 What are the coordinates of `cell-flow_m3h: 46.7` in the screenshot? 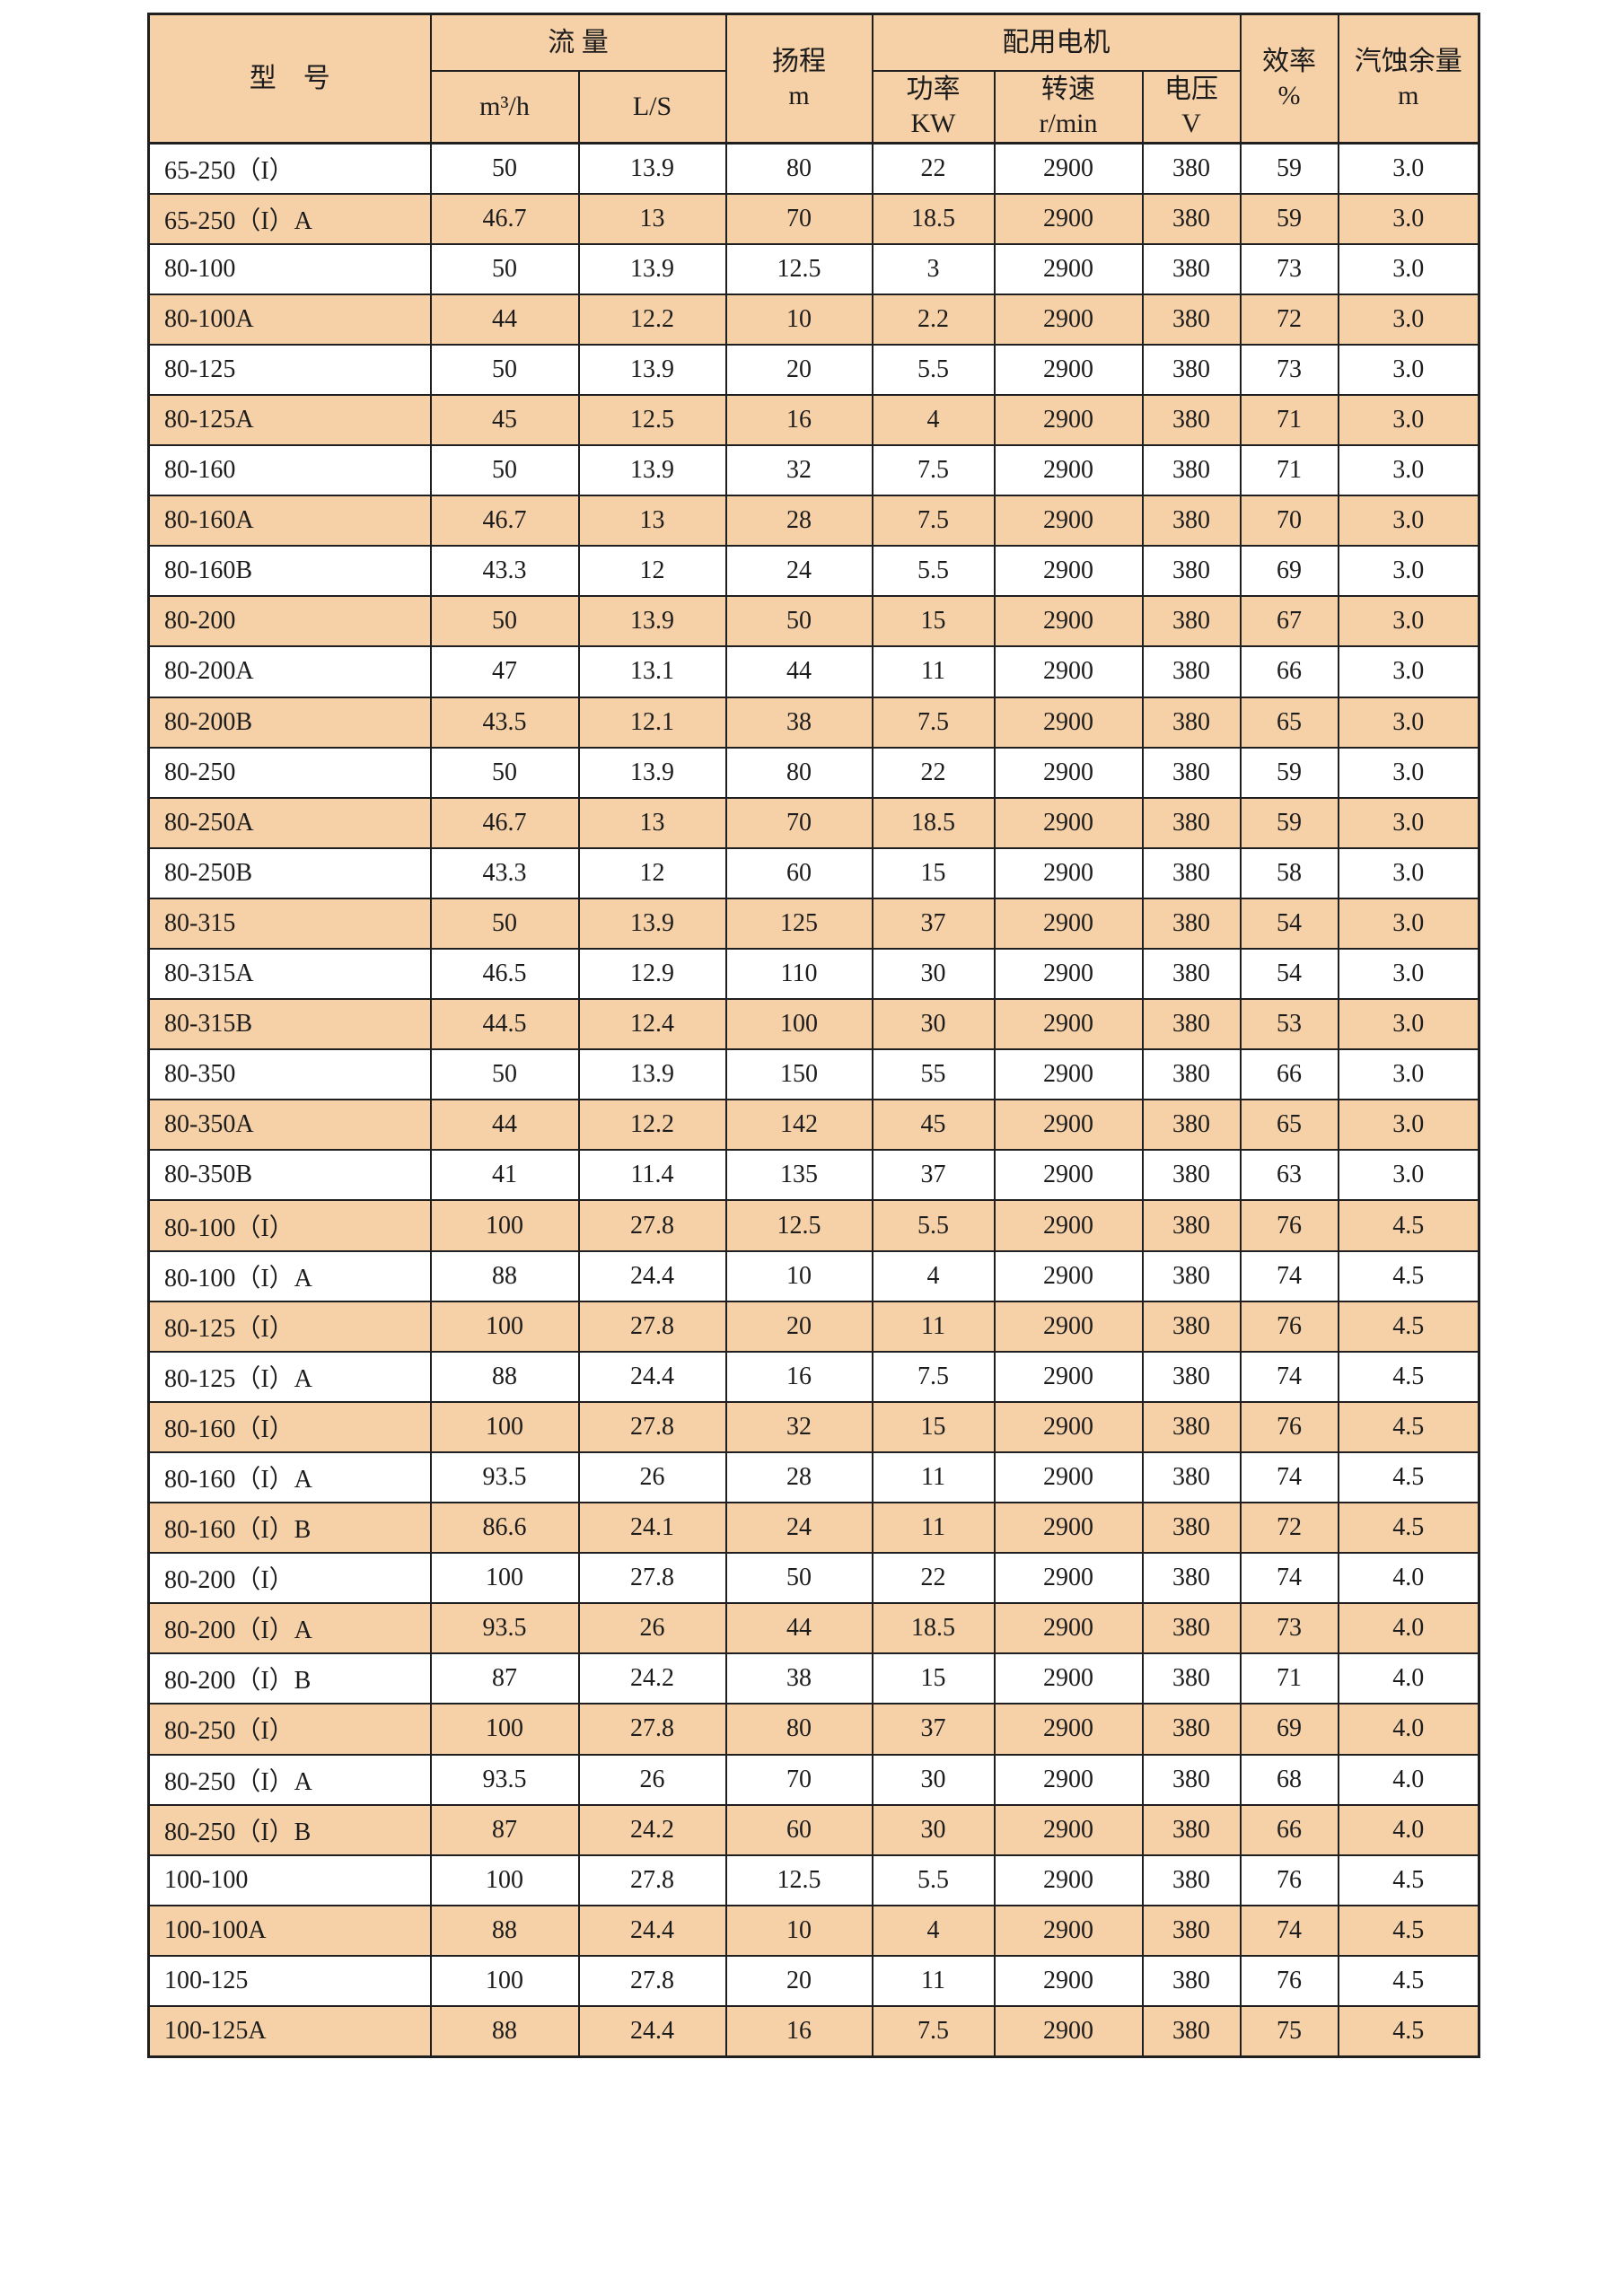 It's located at (504, 218).